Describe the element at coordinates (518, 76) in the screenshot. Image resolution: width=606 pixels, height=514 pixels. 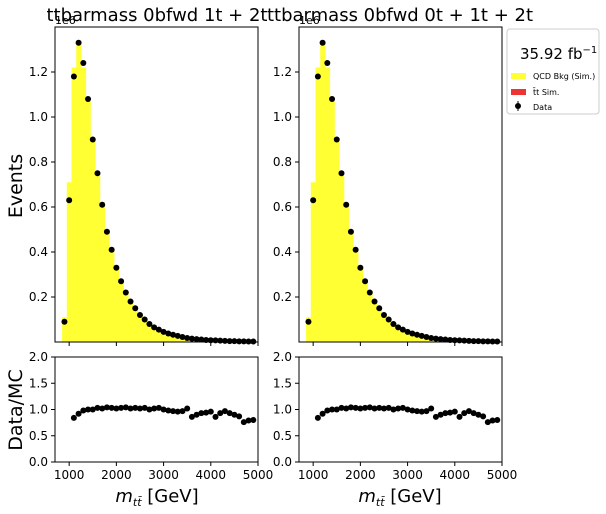
I see `legend-swatch-qcd` at that location.